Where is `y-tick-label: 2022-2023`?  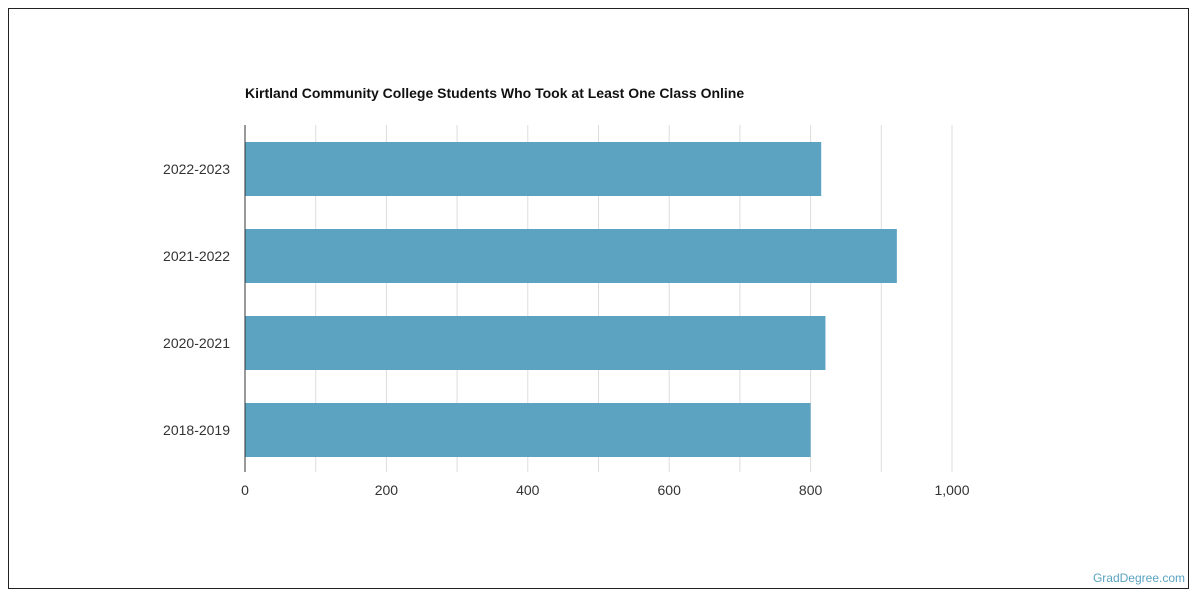 y-tick-label: 2022-2023 is located at coordinates (196, 169).